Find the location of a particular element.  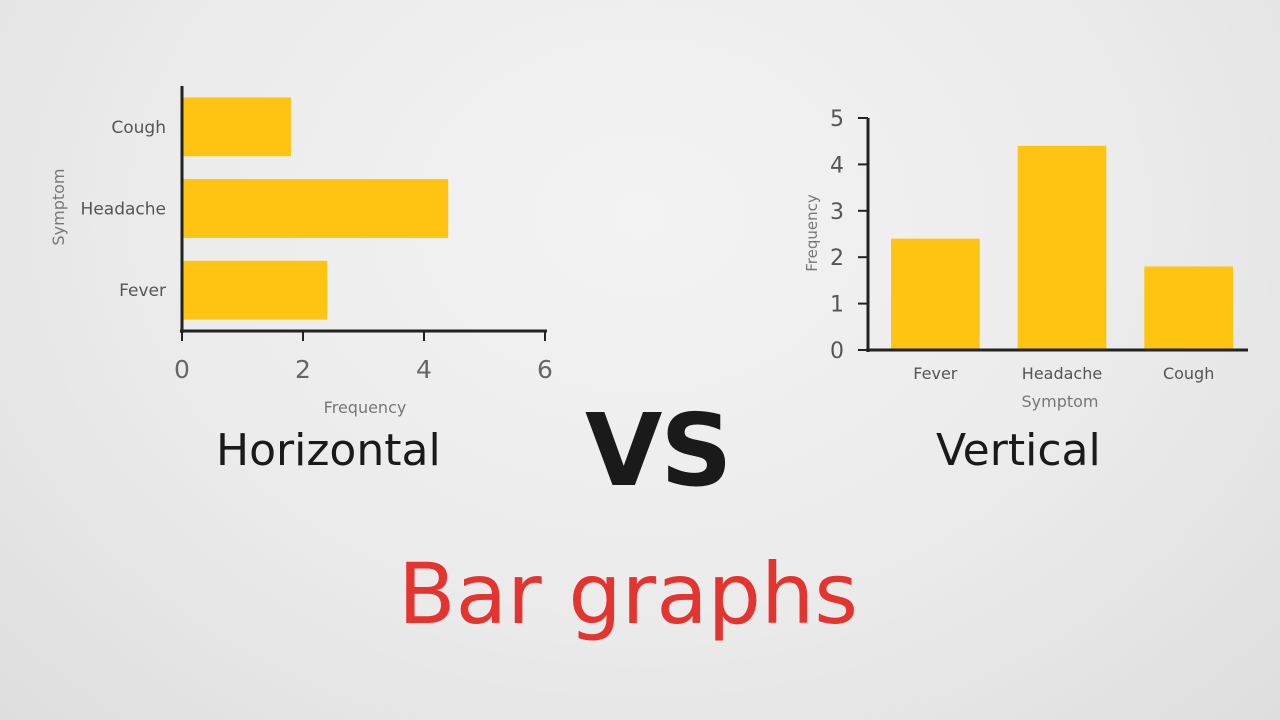

x-tick-label: 0 is located at coordinates (182, 369).